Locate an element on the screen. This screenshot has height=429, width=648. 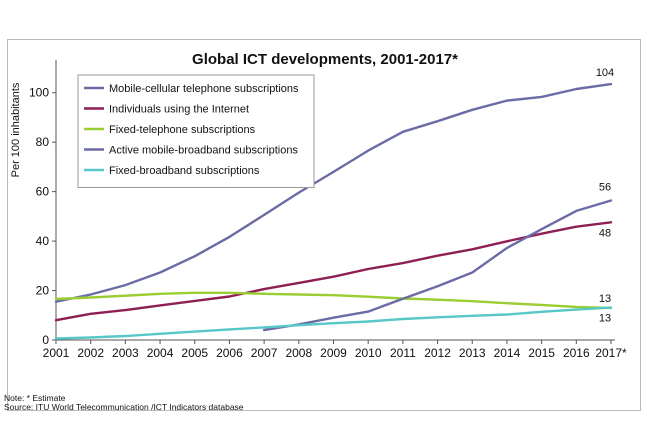
legend-entry: Mobile-cellular telephone subscriptions is located at coordinates (204, 89).